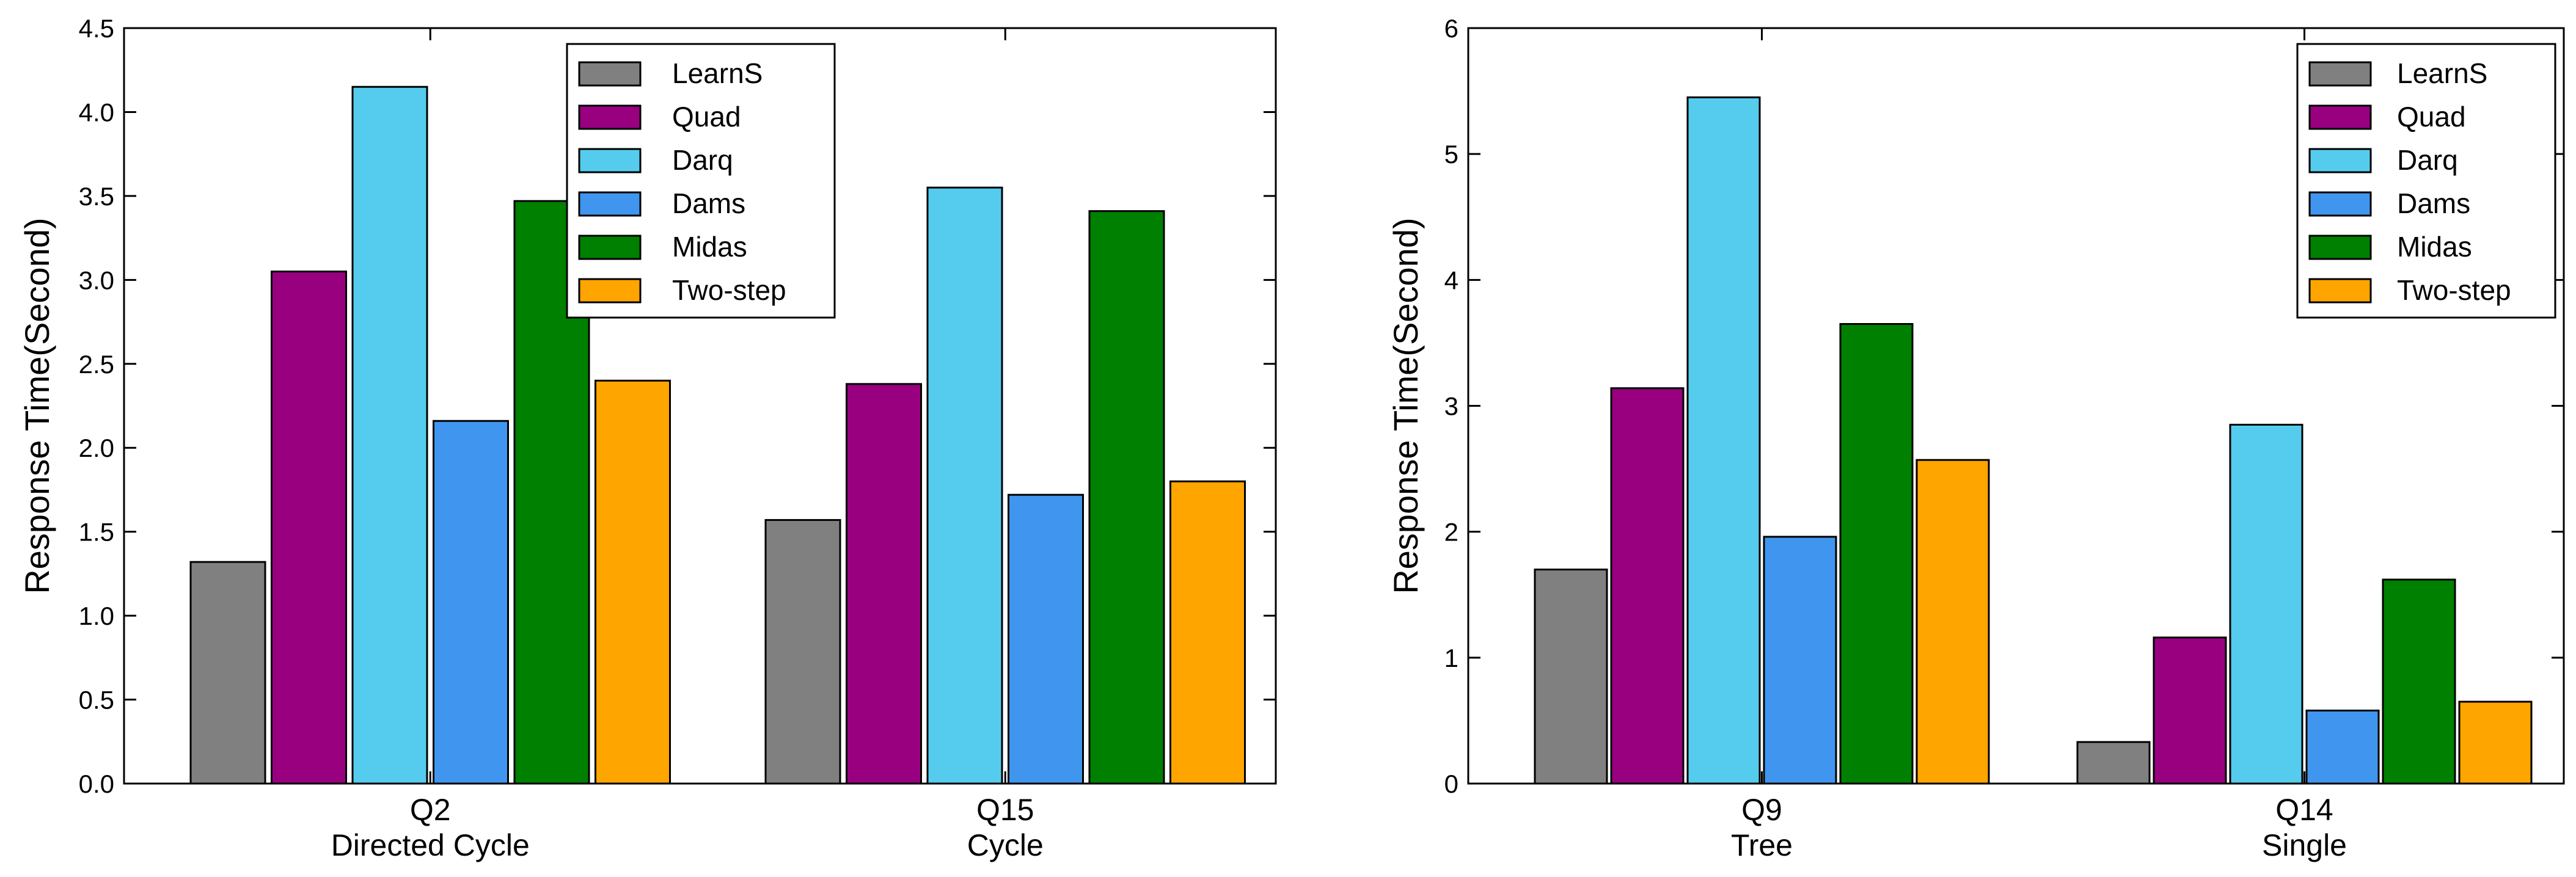 The height and width of the screenshot is (877, 2576). What do you see at coordinates (96, 28) in the screenshot?
I see `ytick-label: 4.5` at bounding box center [96, 28].